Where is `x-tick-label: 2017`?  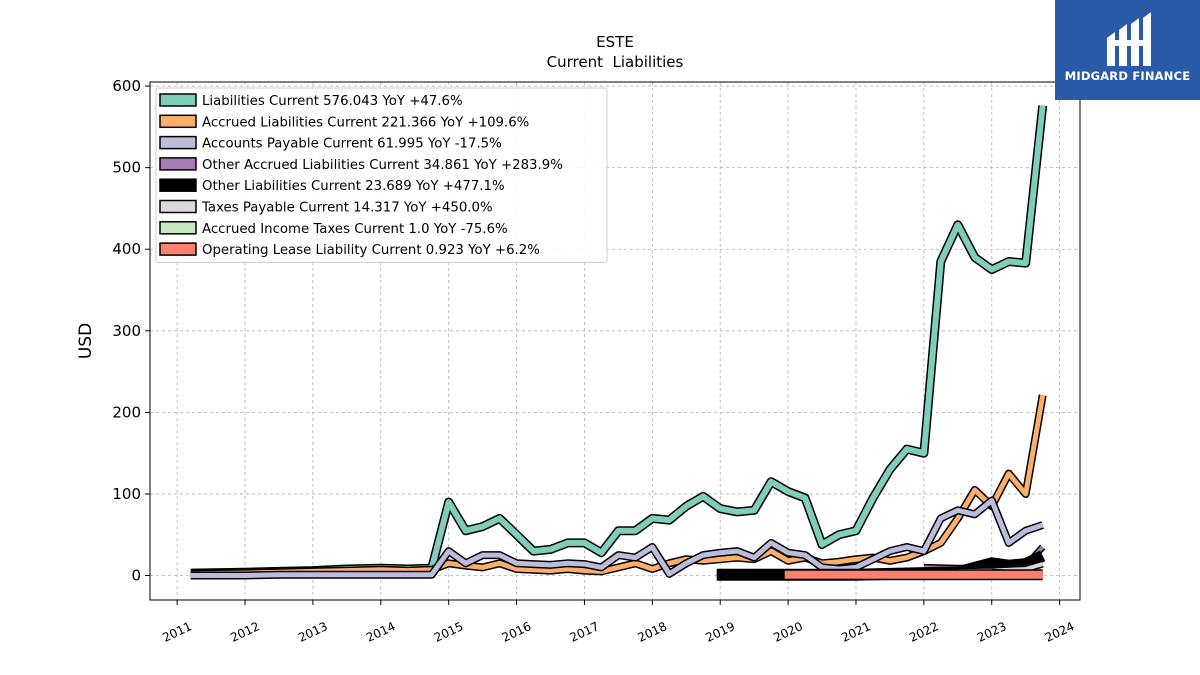 x-tick-label: 2017 is located at coordinates (585, 632).